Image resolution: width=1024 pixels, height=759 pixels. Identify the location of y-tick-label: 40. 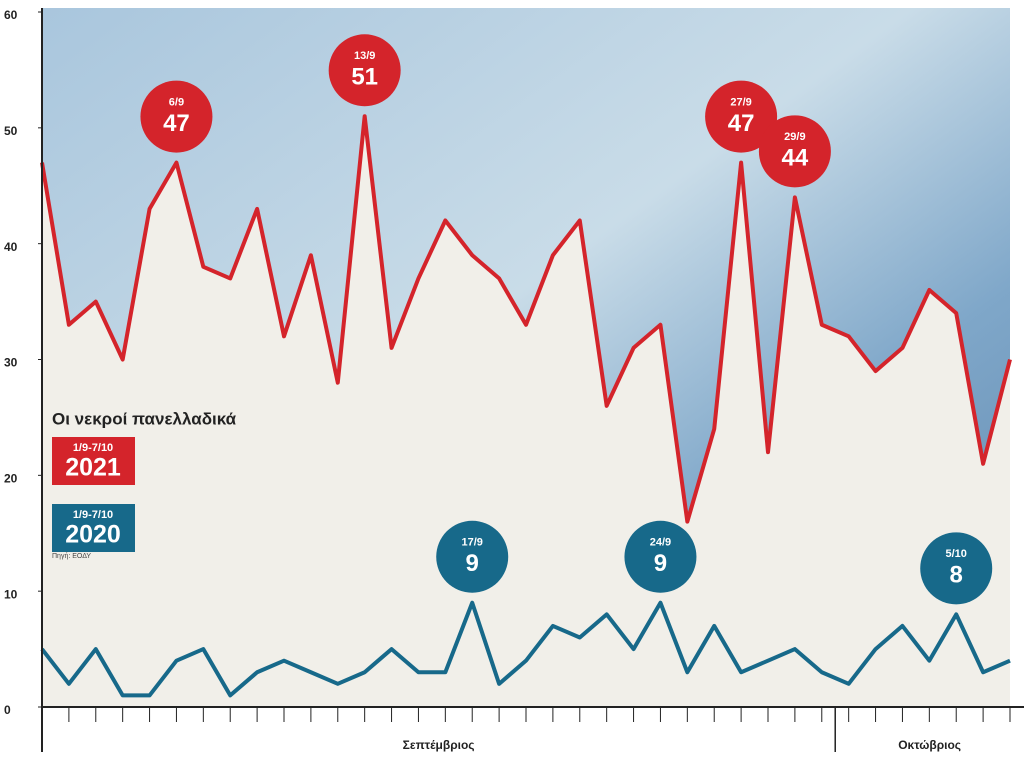
(11, 247).